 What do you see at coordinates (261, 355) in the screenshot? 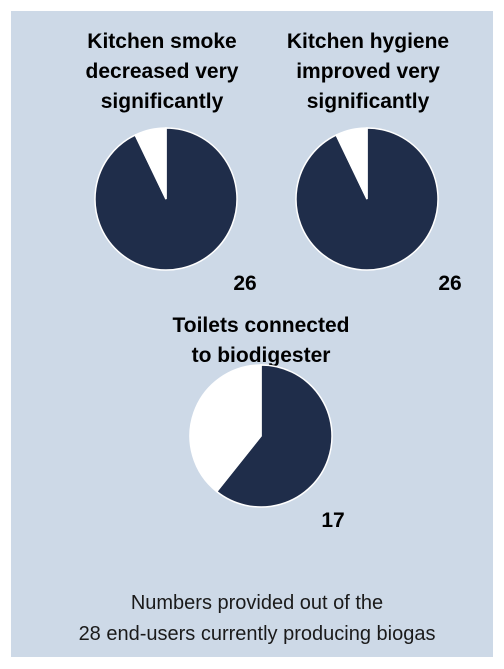
I see `pie-title-line: to biodigester` at bounding box center [261, 355].